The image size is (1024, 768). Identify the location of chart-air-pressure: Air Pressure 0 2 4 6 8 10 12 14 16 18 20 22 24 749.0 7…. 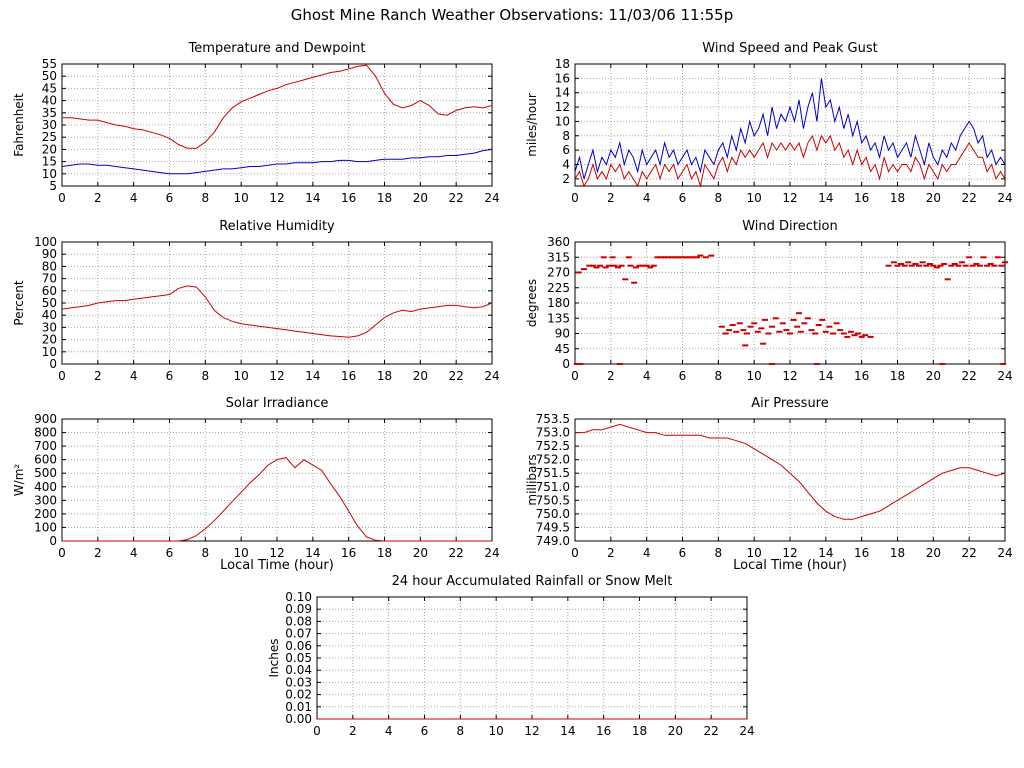
(774, 485).